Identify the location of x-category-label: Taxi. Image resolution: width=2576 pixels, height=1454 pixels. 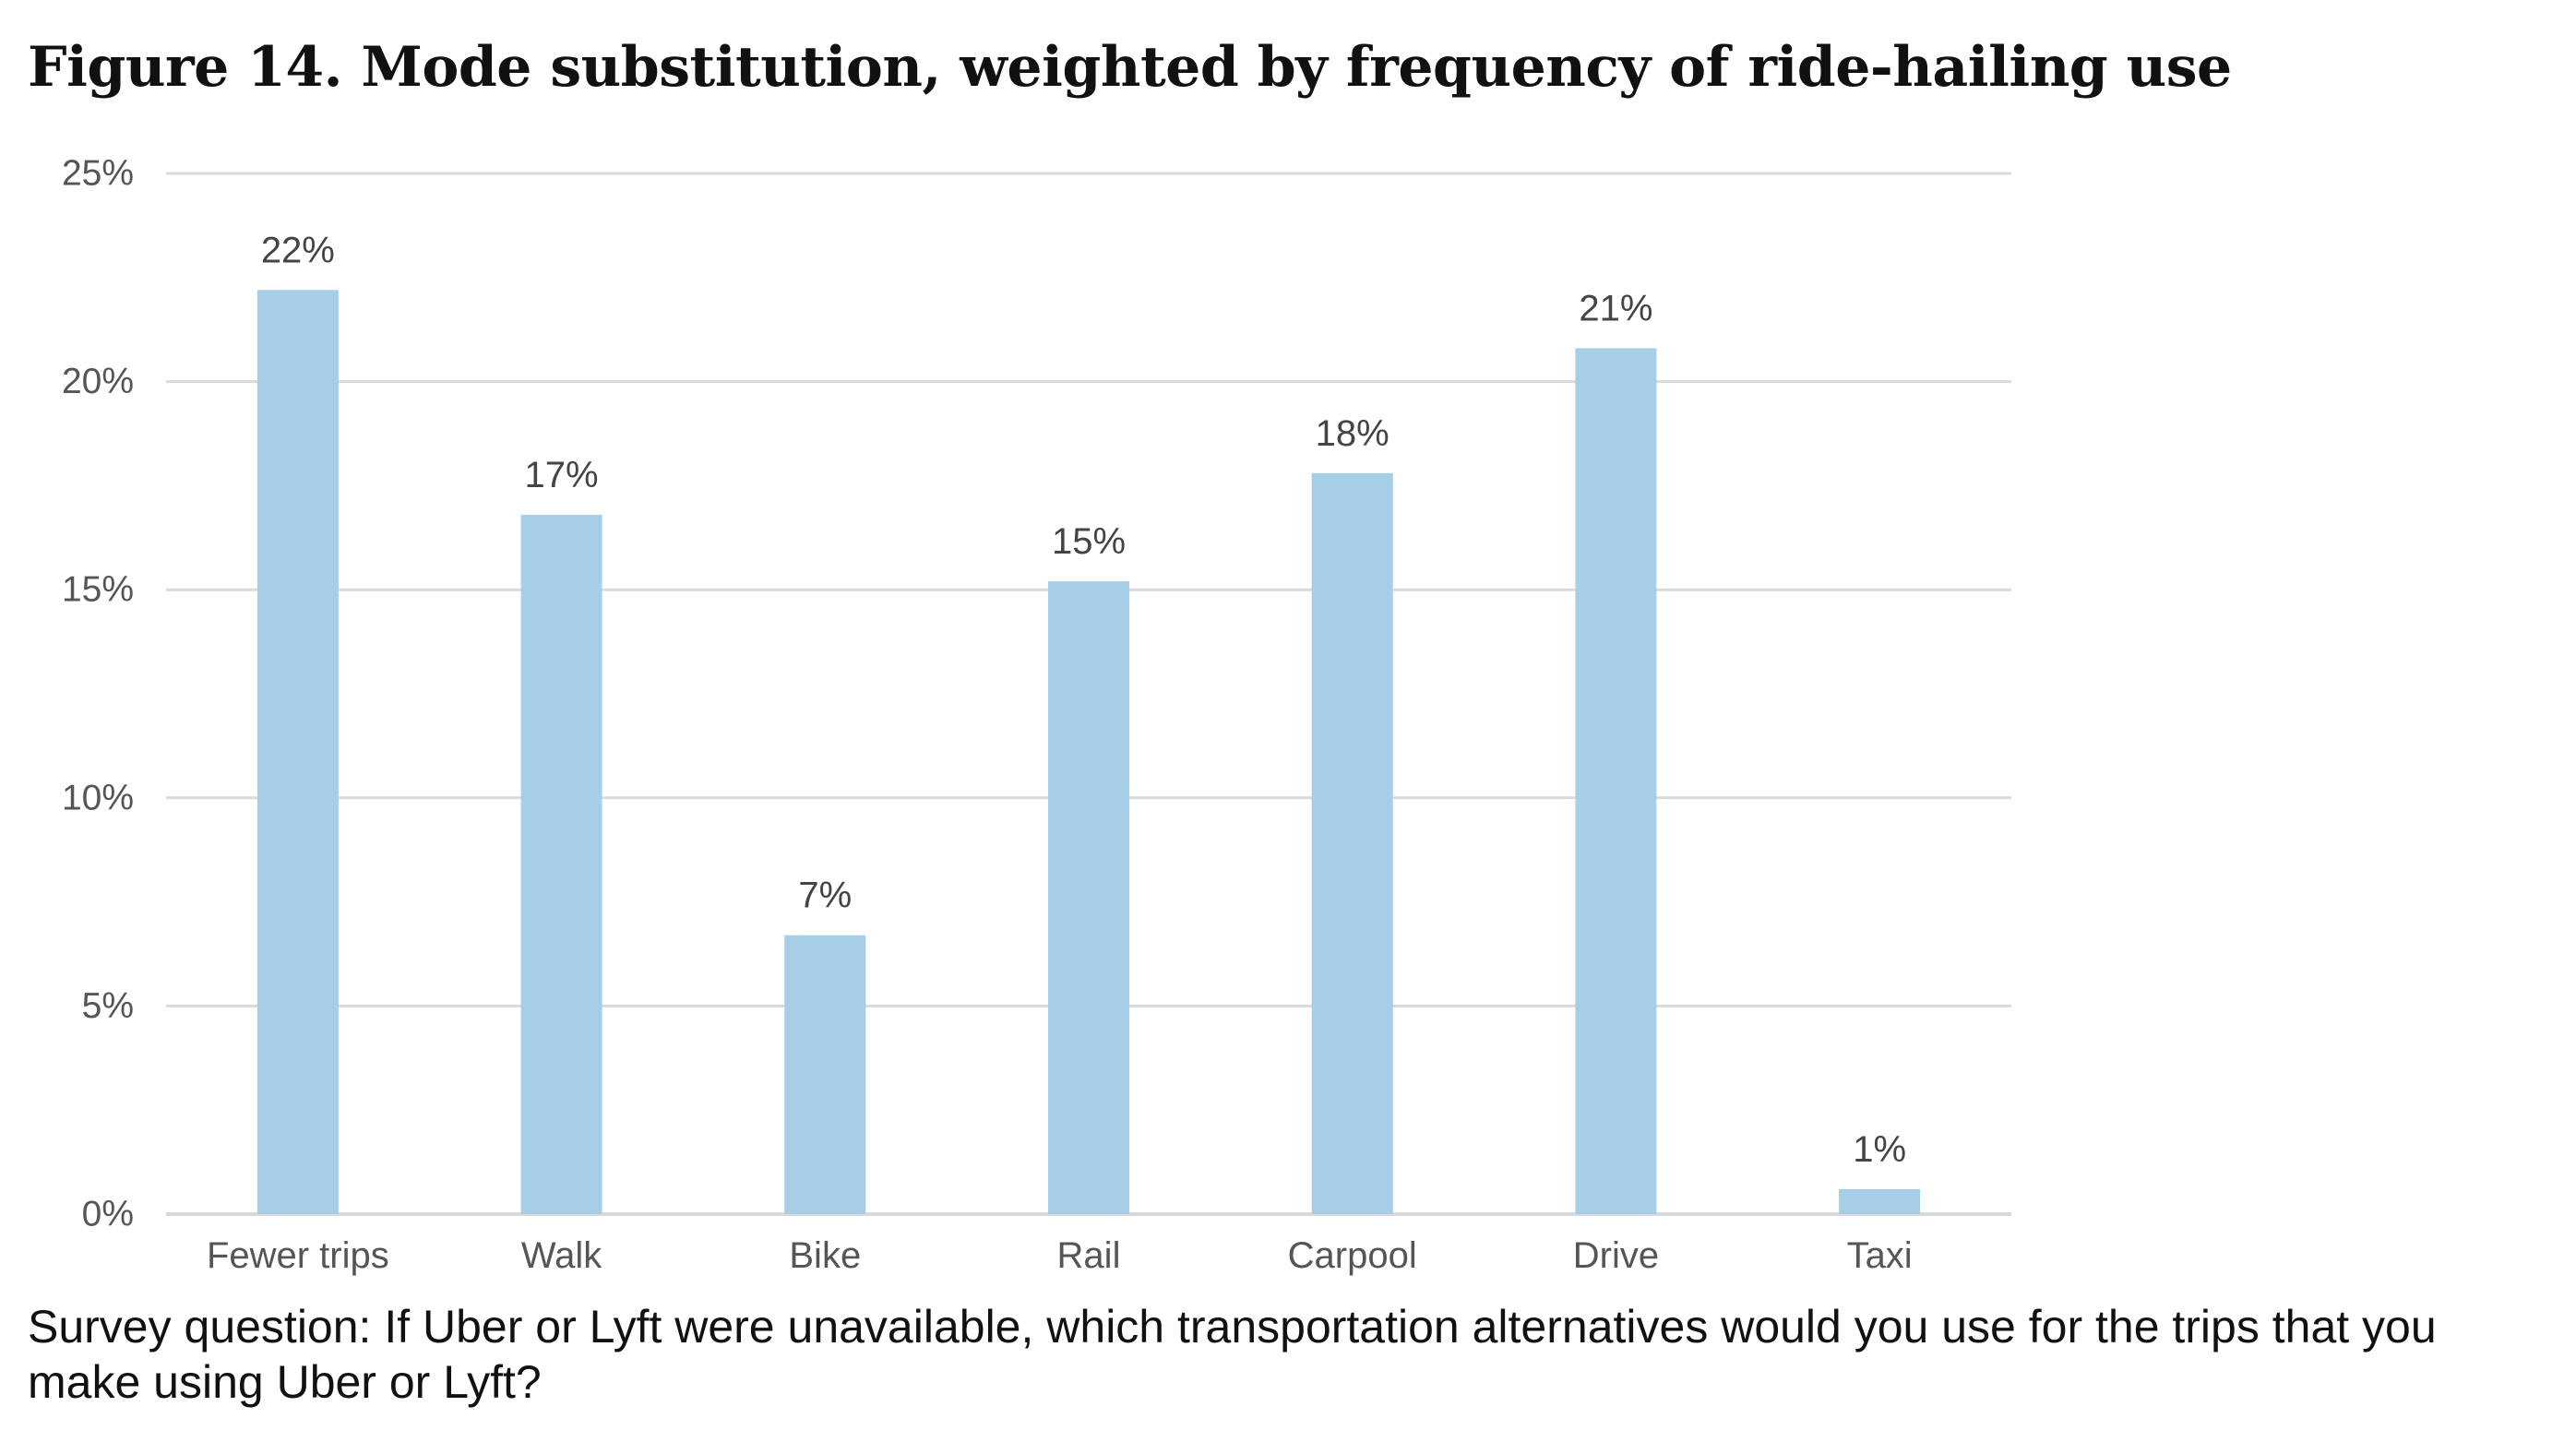
(1880, 1255).